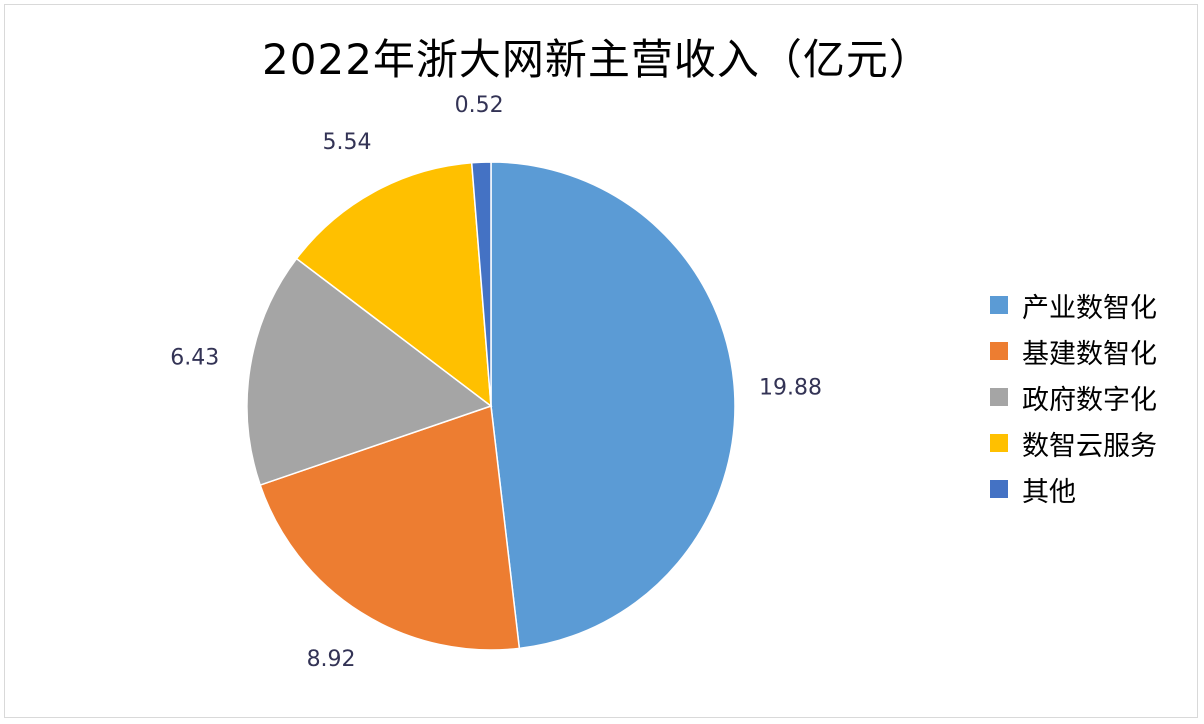 This screenshot has height=724, width=1204. I want to click on data-label-1: 19.88, so click(790, 388).